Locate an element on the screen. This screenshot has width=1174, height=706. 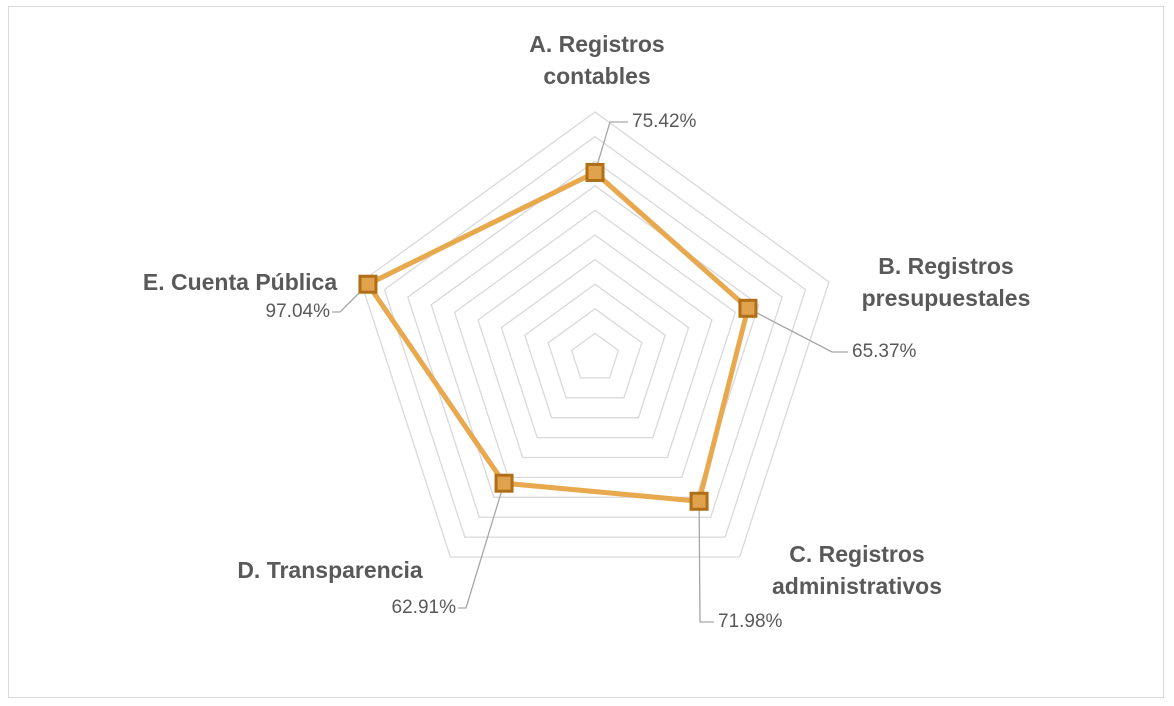
data-label: 62.91% is located at coordinates (424, 607).